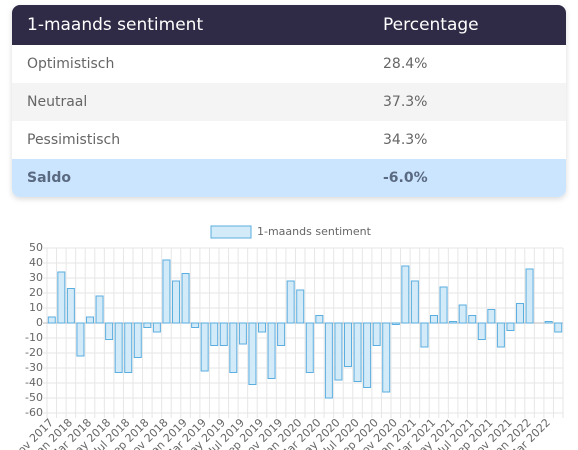 The image size is (578, 450). What do you see at coordinates (405, 102) in the screenshot?
I see `cell: 37.3%` at bounding box center [405, 102].